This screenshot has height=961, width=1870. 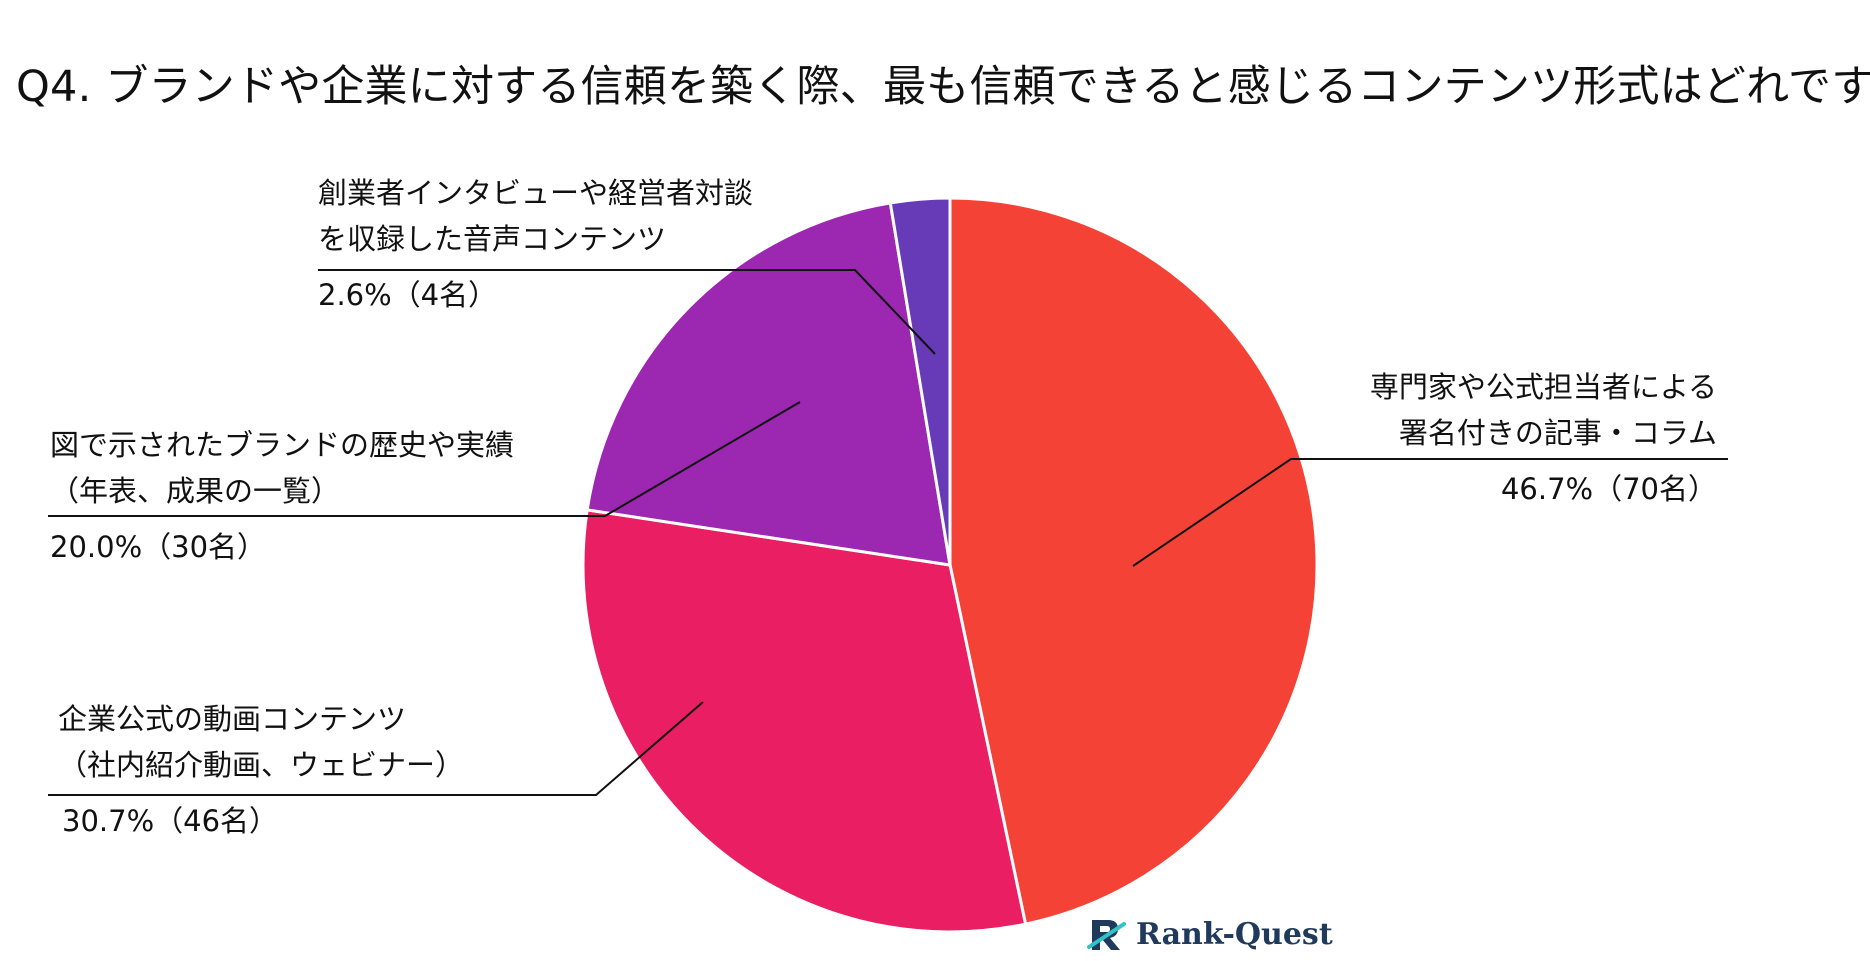 I want to click on label-slice-2: 図で示されたブランドの歴史や実績 （年表、成果の一覧） 20.0%（30名）, so click(x=282, y=496).